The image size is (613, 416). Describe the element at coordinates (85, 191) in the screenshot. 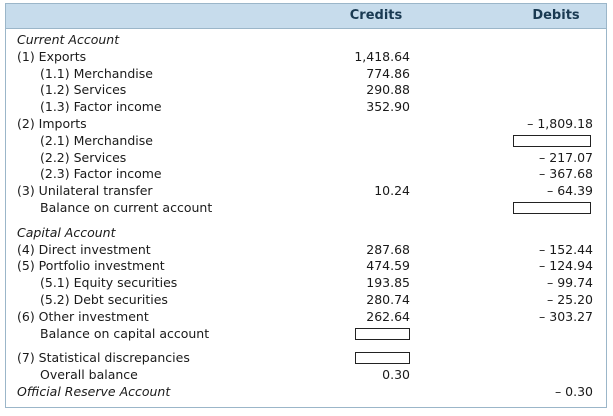

I see `row-label: (3) Unilateral transfer` at that location.